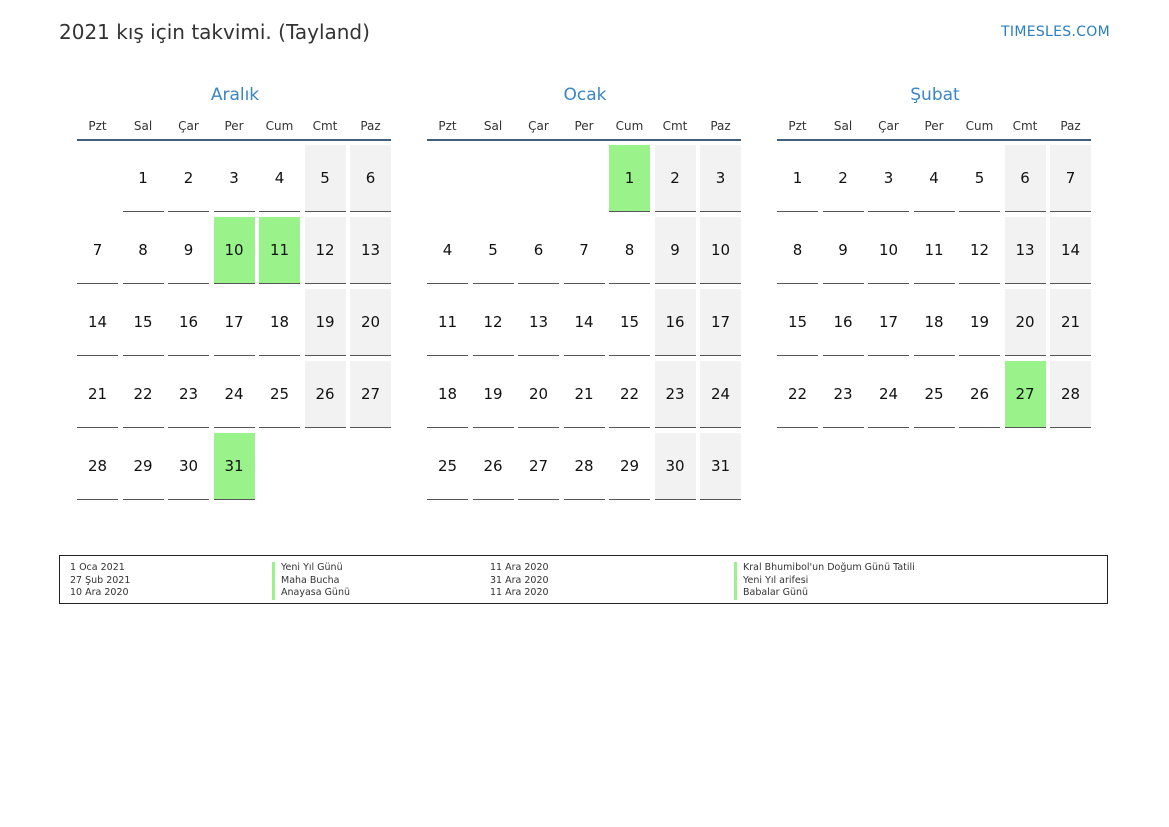 This screenshot has width=1169, height=827. Describe the element at coordinates (311, 568) in the screenshot. I see `legend-holiday-name: Yeni Yıl Günü` at that location.